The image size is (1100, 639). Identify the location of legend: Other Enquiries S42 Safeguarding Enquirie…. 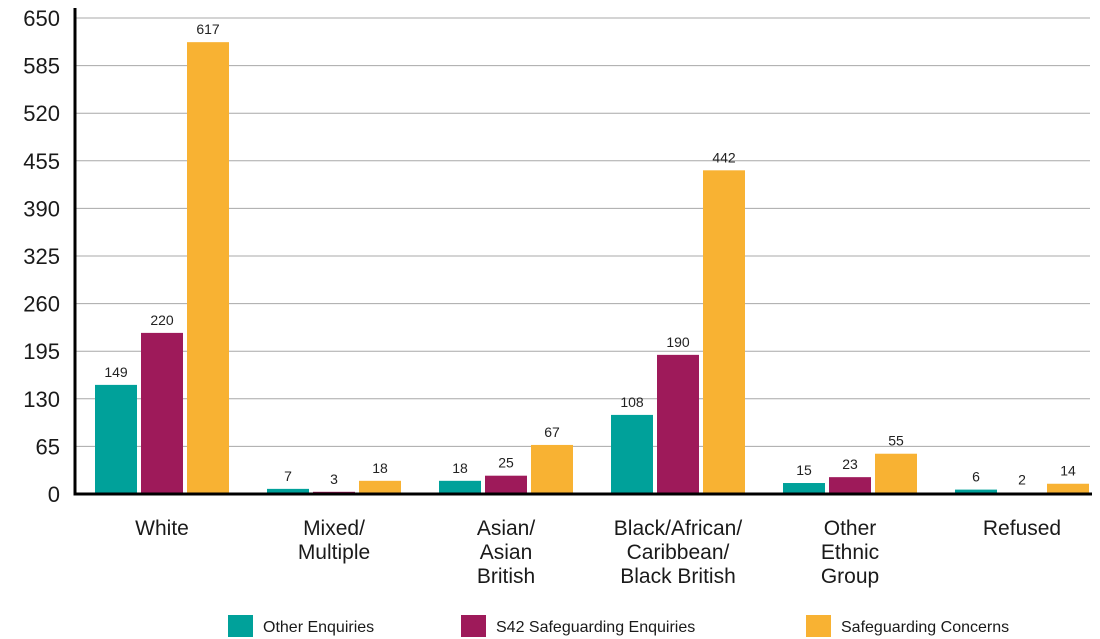
(618, 626).